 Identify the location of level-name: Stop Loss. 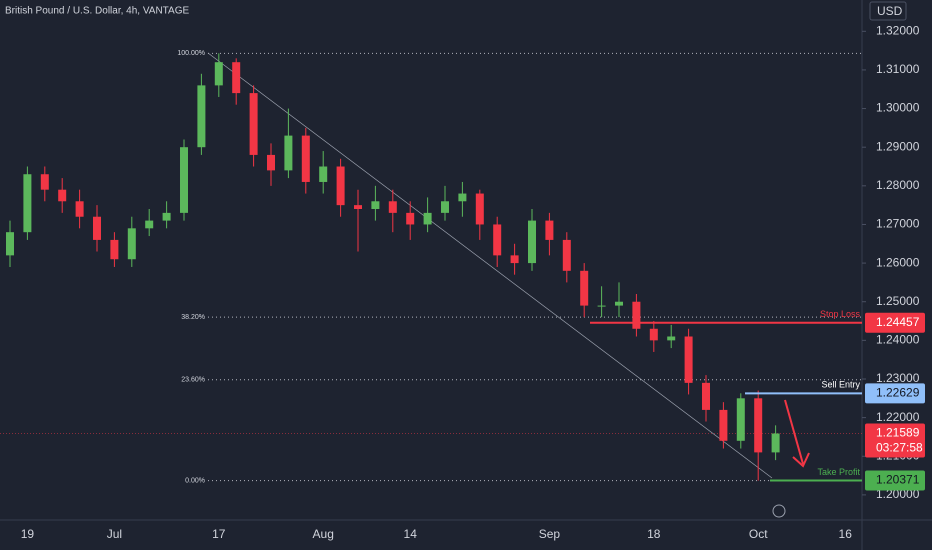
(840, 314).